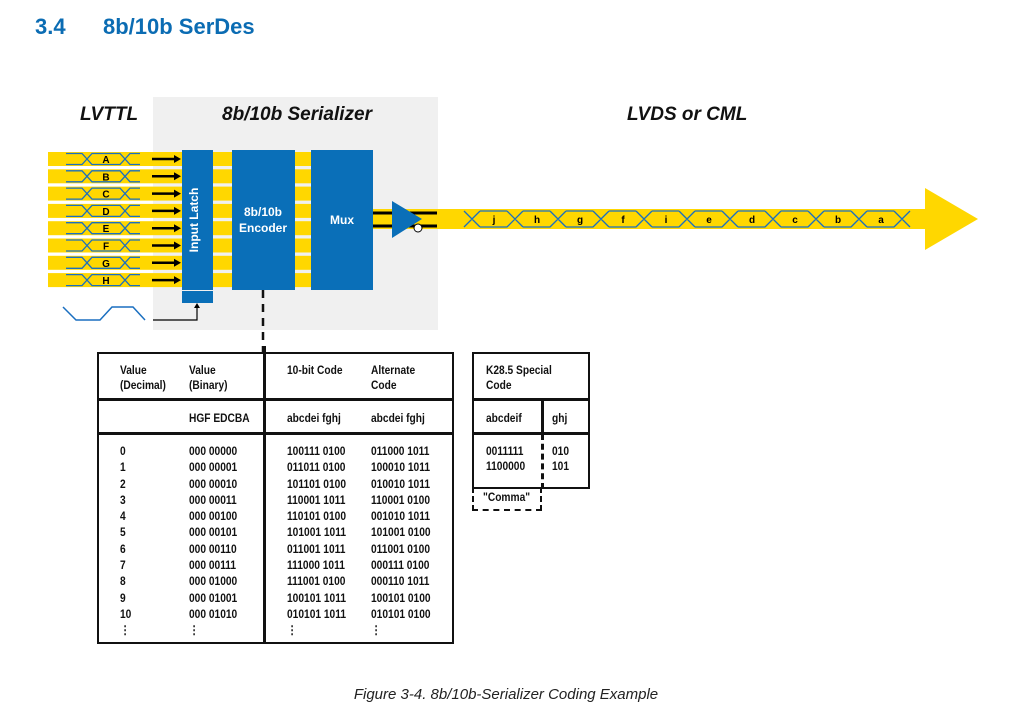 This screenshot has height=720, width=1012. I want to click on serial-bit-h: h, so click(537, 220).